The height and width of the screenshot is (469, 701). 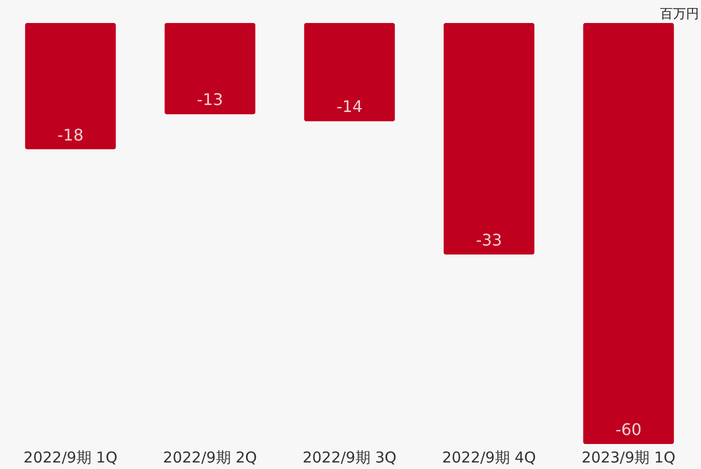 I want to click on data-label: -18, so click(x=70, y=134).